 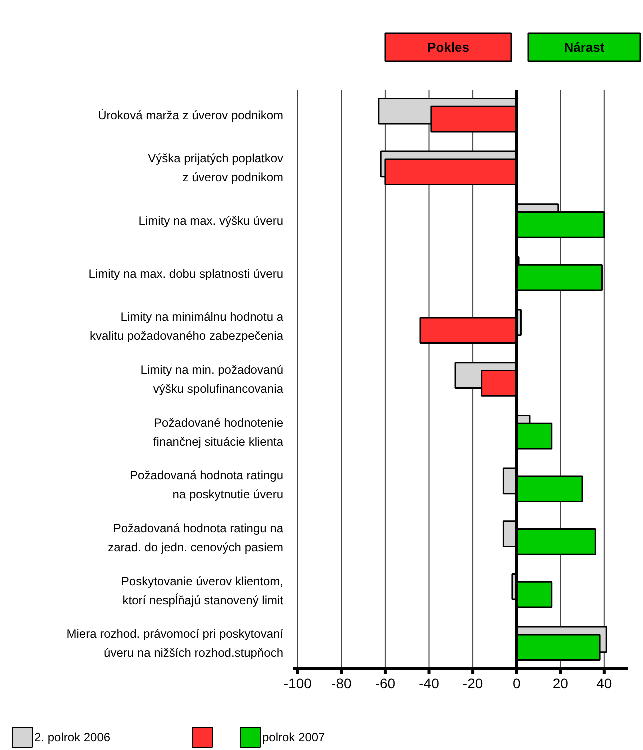 What do you see at coordinates (516, 684) in the screenshot?
I see `x-tick-label: 0` at bounding box center [516, 684].